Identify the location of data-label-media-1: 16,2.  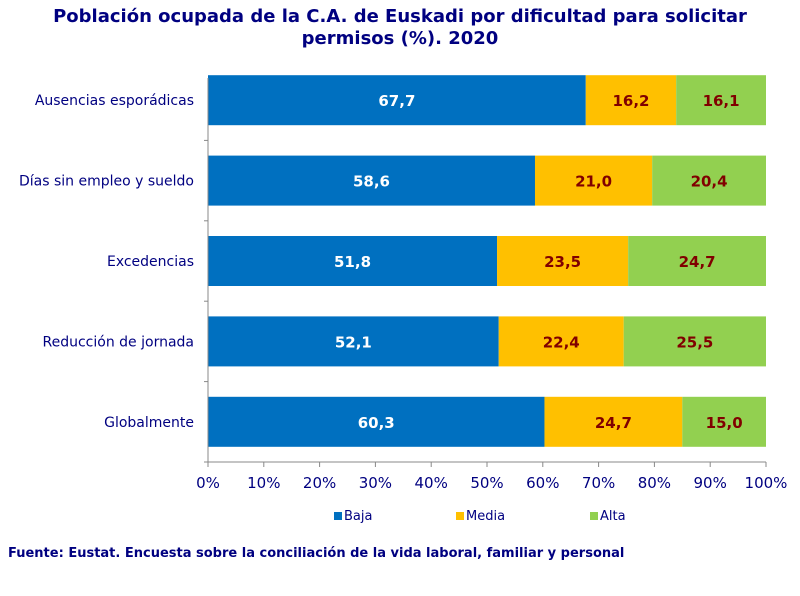
(630, 101).